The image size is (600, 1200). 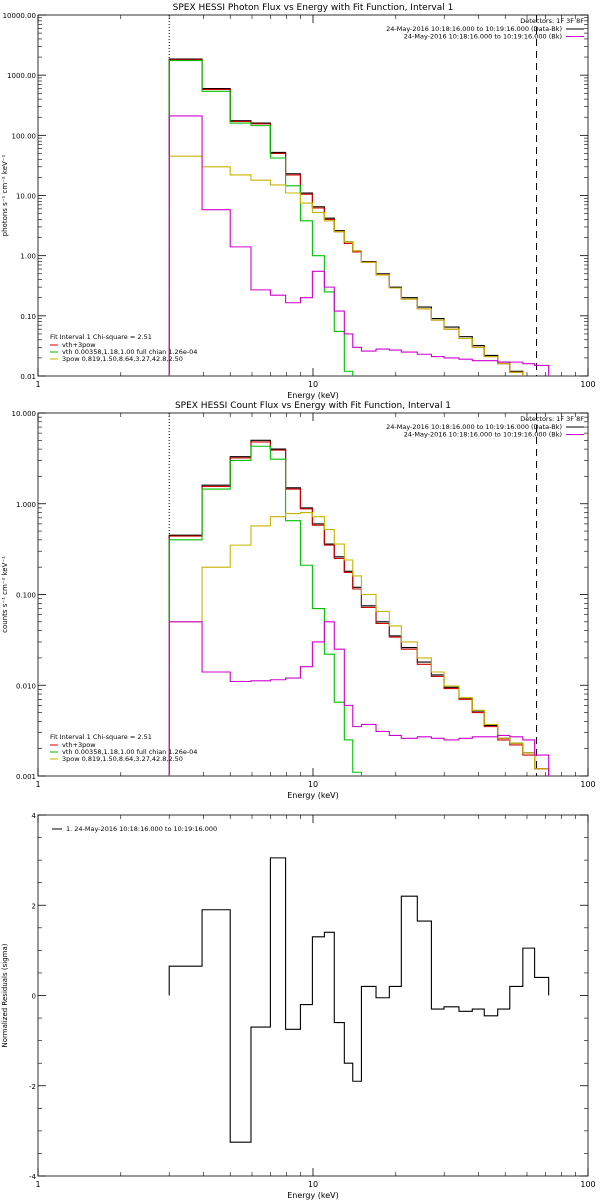 What do you see at coordinates (32, 1087) in the screenshot?
I see `y-tick-label: -2` at bounding box center [32, 1087].